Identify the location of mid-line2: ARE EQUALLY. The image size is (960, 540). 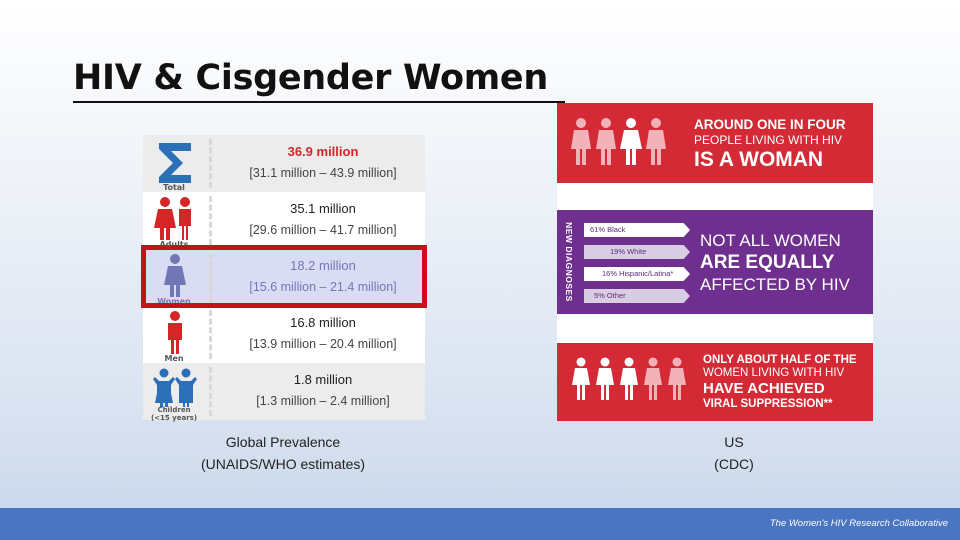
(767, 262).